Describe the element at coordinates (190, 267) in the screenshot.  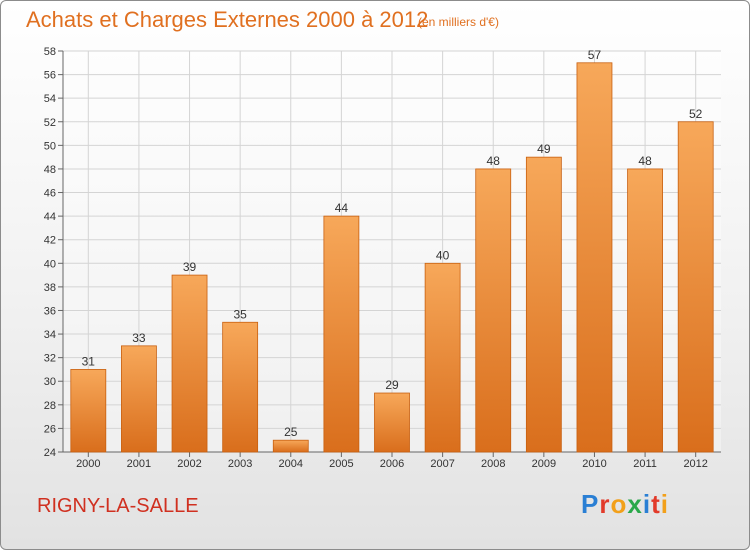
I see `data-label-2002: 39` at that location.